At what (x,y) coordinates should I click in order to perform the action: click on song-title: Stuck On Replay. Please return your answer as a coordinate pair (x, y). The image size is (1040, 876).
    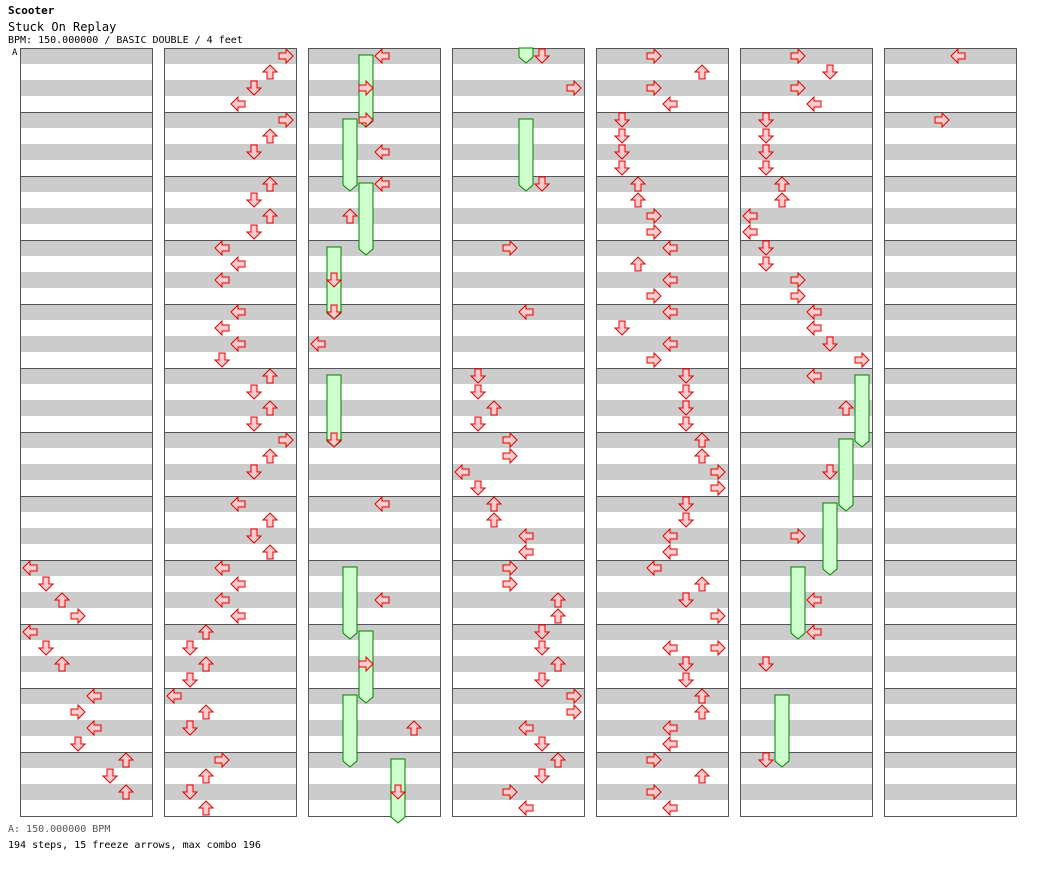
    Looking at the image, I should click on (62, 27).